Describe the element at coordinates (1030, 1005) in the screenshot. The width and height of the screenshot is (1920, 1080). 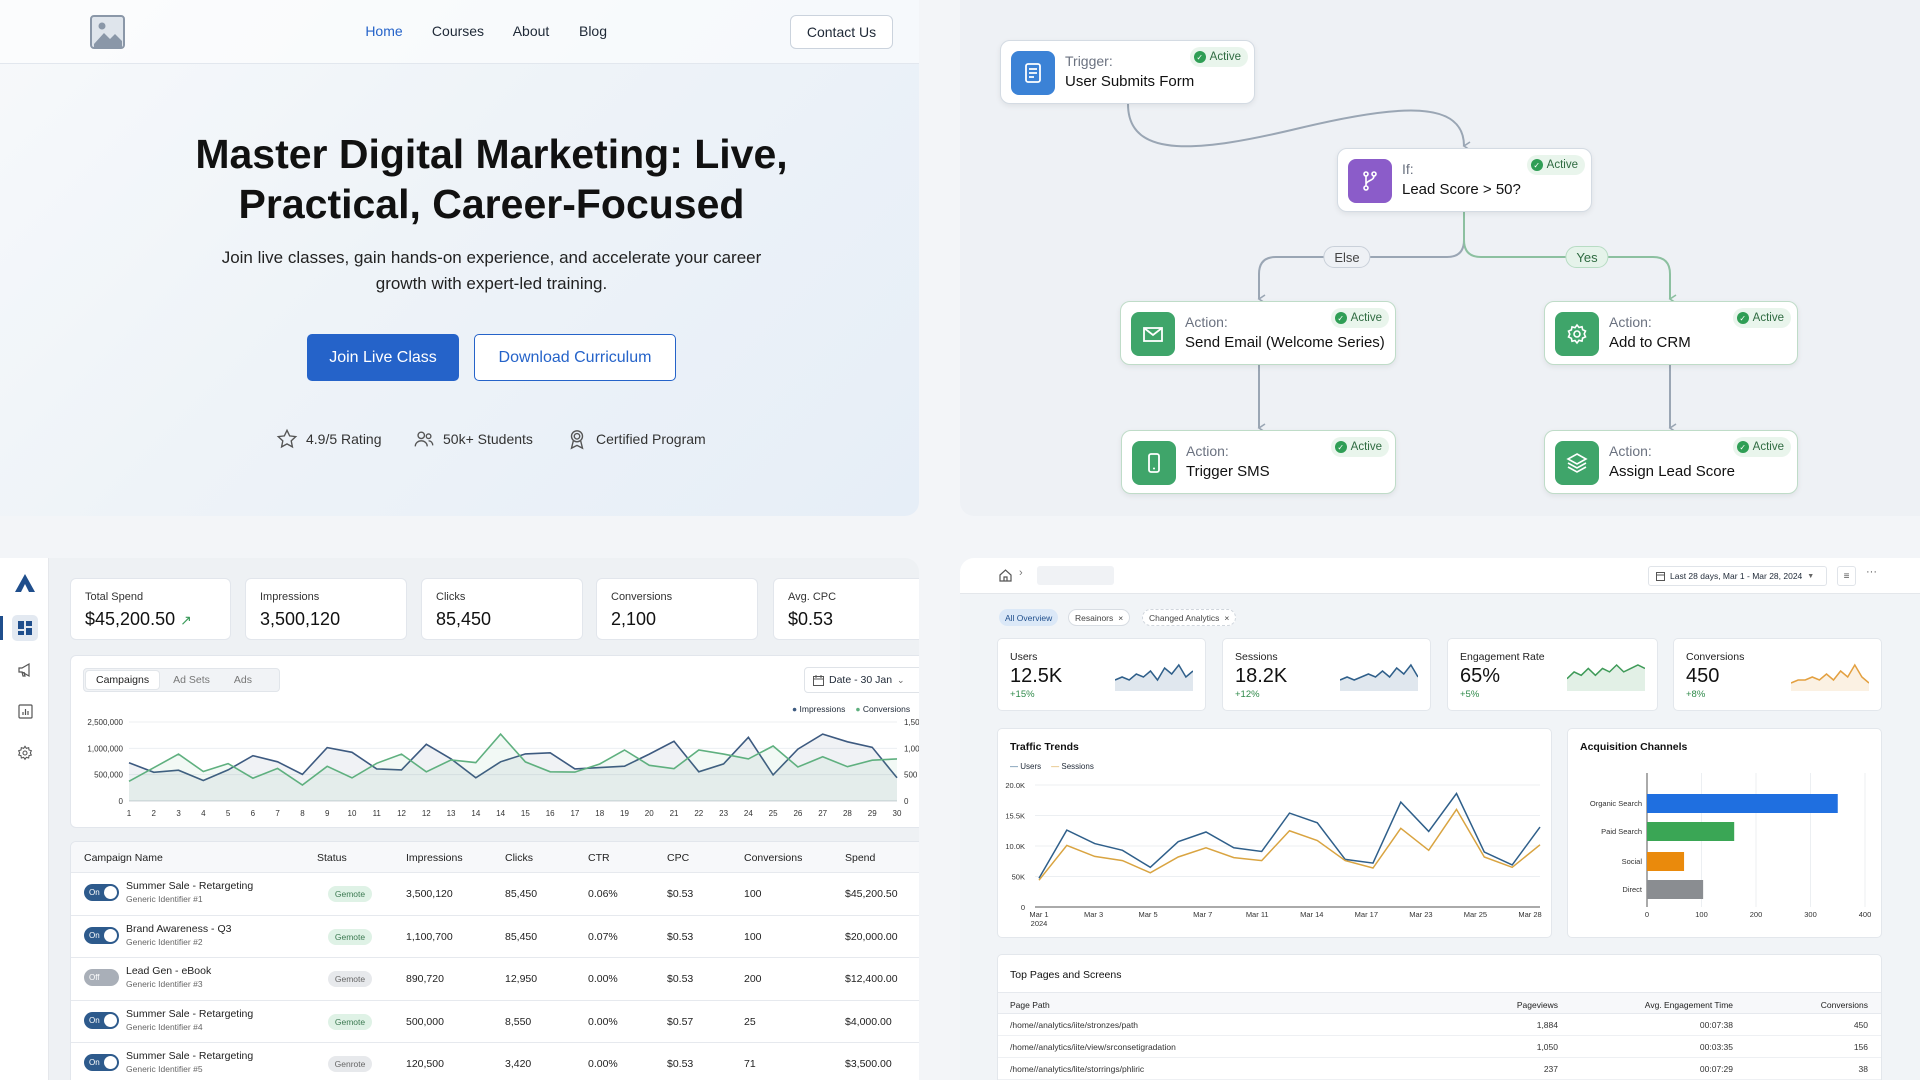
I see `column-header: Page Path` at that location.